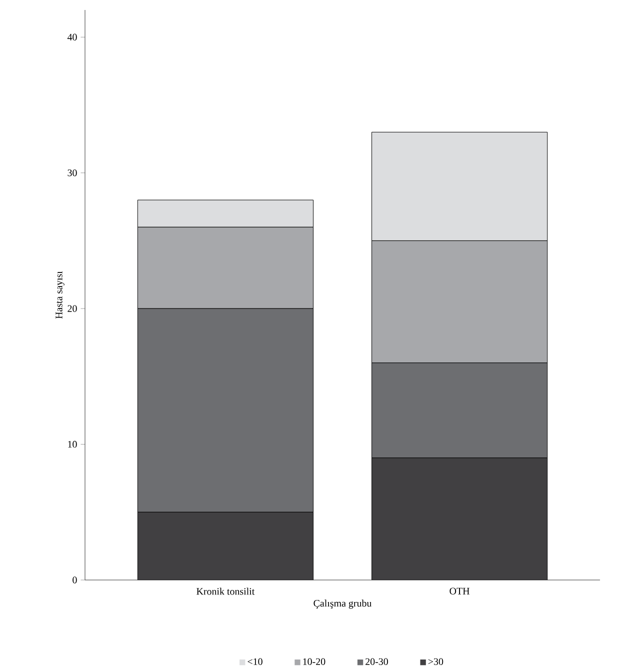  What do you see at coordinates (72, 308) in the screenshot?
I see `y-tick-label: 20` at bounding box center [72, 308].